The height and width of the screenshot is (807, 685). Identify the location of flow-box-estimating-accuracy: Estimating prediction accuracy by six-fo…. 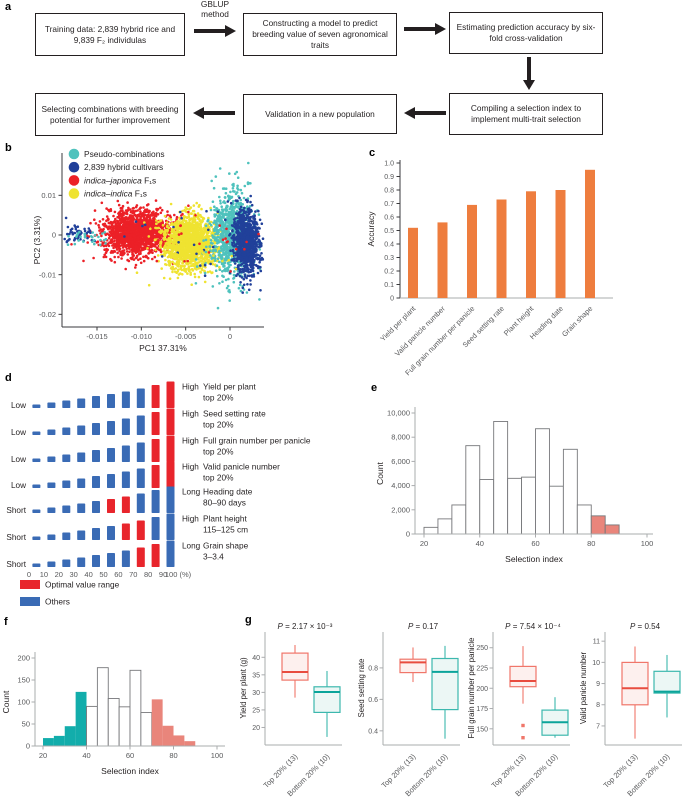
(526, 33).